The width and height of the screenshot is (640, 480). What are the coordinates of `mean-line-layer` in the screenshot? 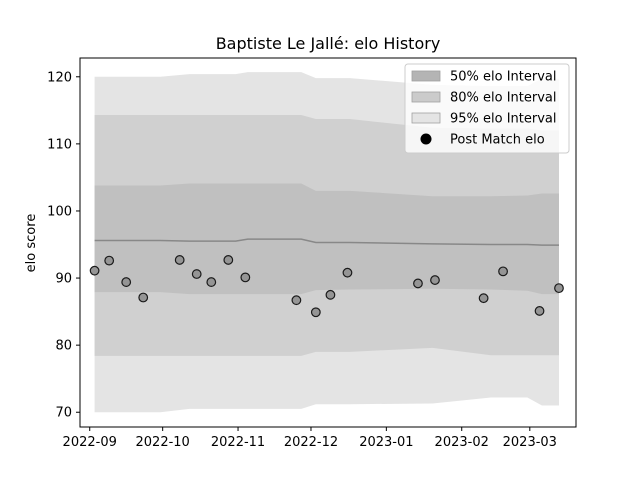 It's located at (326, 242).